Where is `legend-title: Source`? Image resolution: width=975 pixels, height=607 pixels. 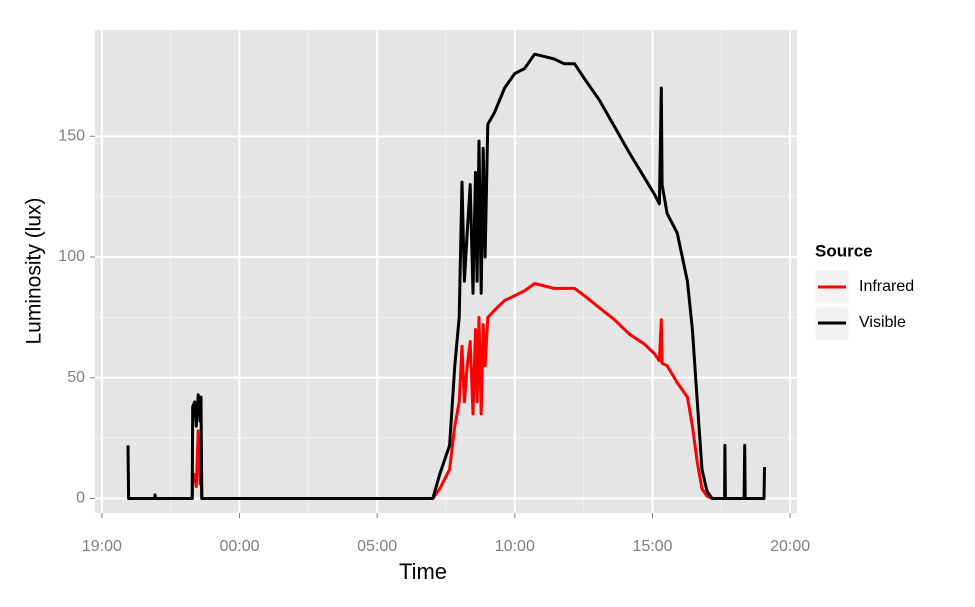 legend-title: Source is located at coordinates (844, 250).